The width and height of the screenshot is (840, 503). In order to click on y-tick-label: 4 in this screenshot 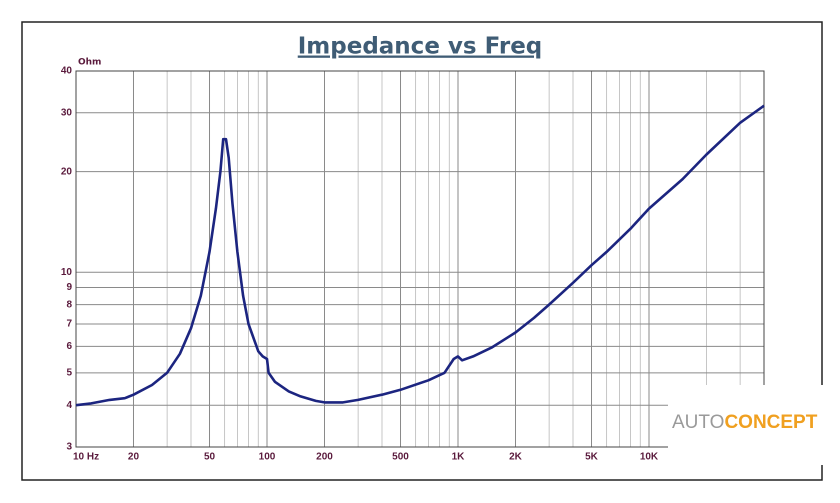, I will do `click(69, 405)`.